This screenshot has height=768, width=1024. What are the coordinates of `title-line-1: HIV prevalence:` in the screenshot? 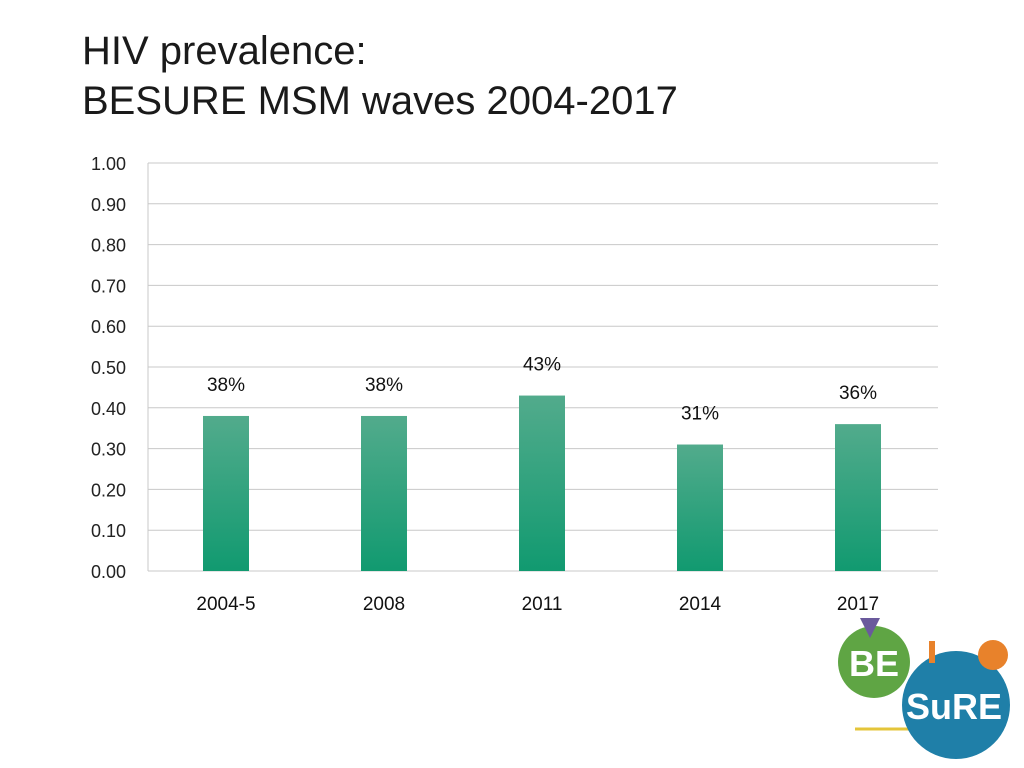 It's located at (224, 51).